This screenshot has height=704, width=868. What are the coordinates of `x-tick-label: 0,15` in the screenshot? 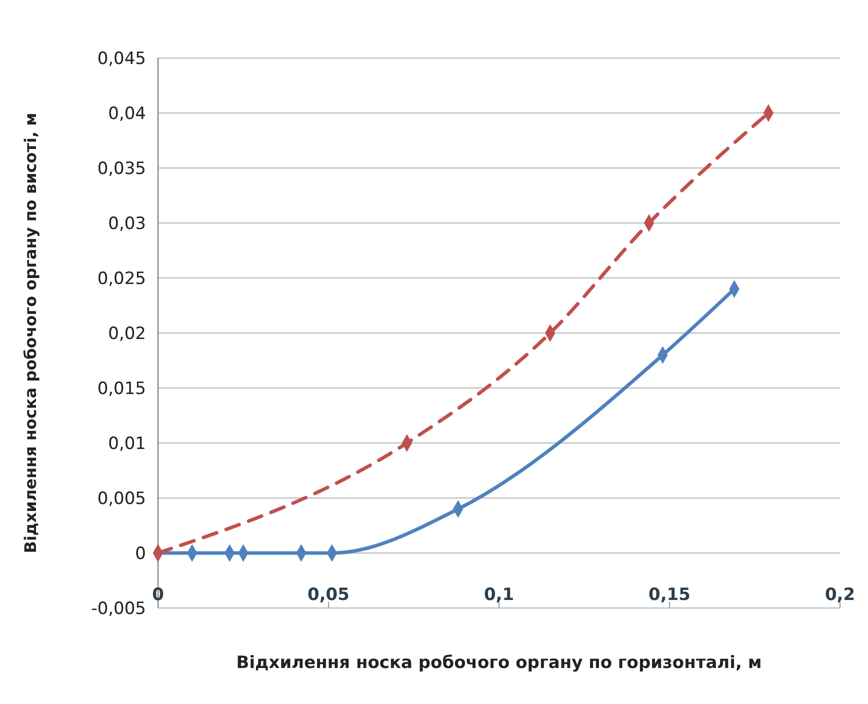 It's located at (669, 595).